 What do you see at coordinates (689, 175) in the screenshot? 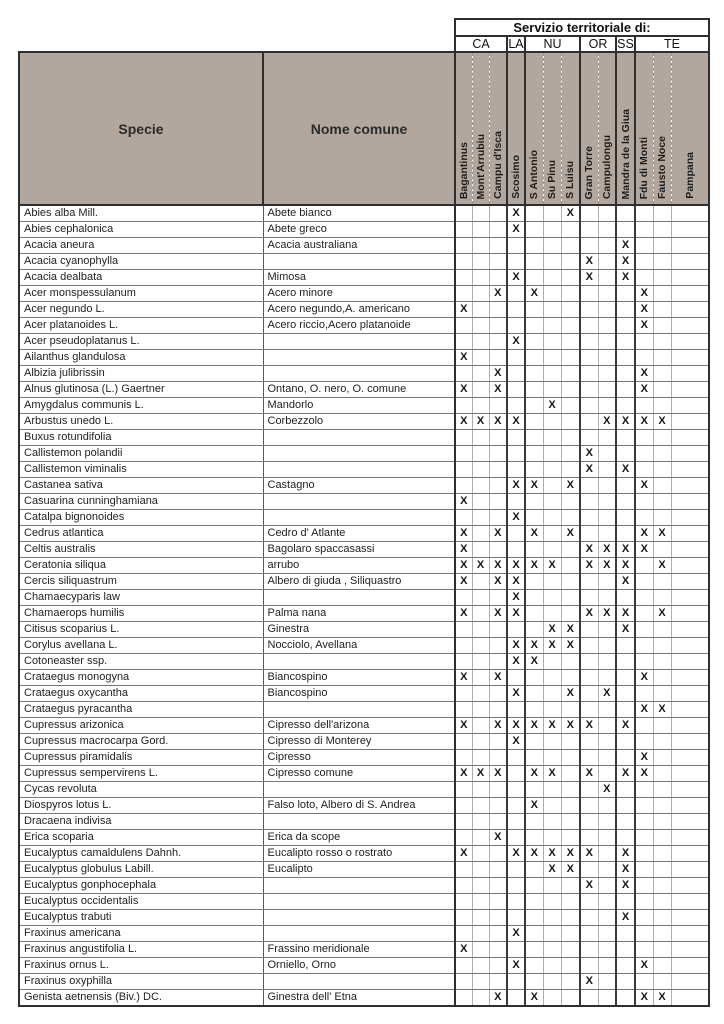
I see `station-label: Pampana` at bounding box center [689, 175].